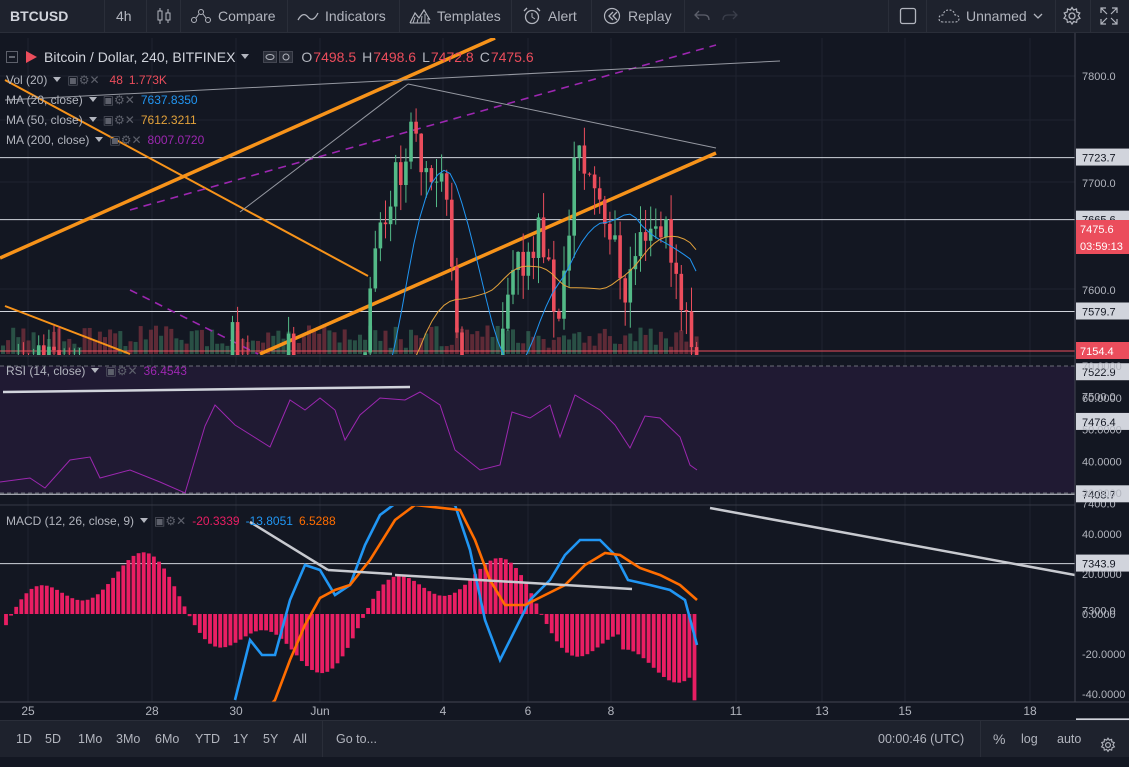 This screenshot has height=767, width=1129. Describe the element at coordinates (1108, 742) in the screenshot. I see `scale-settings-button` at that location.